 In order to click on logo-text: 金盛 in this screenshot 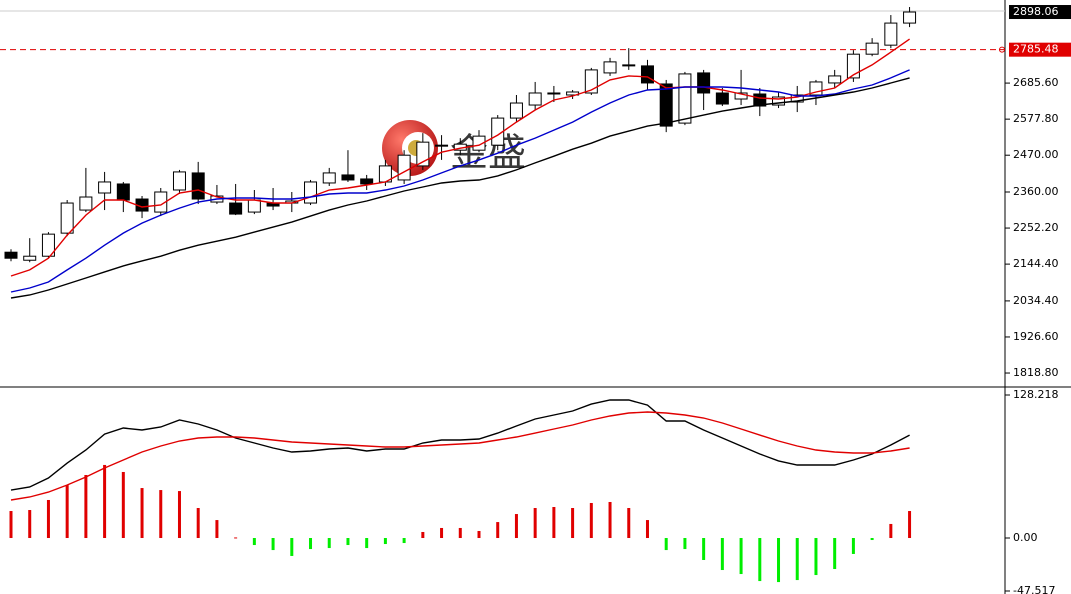, I will do `click(488, 153)`.